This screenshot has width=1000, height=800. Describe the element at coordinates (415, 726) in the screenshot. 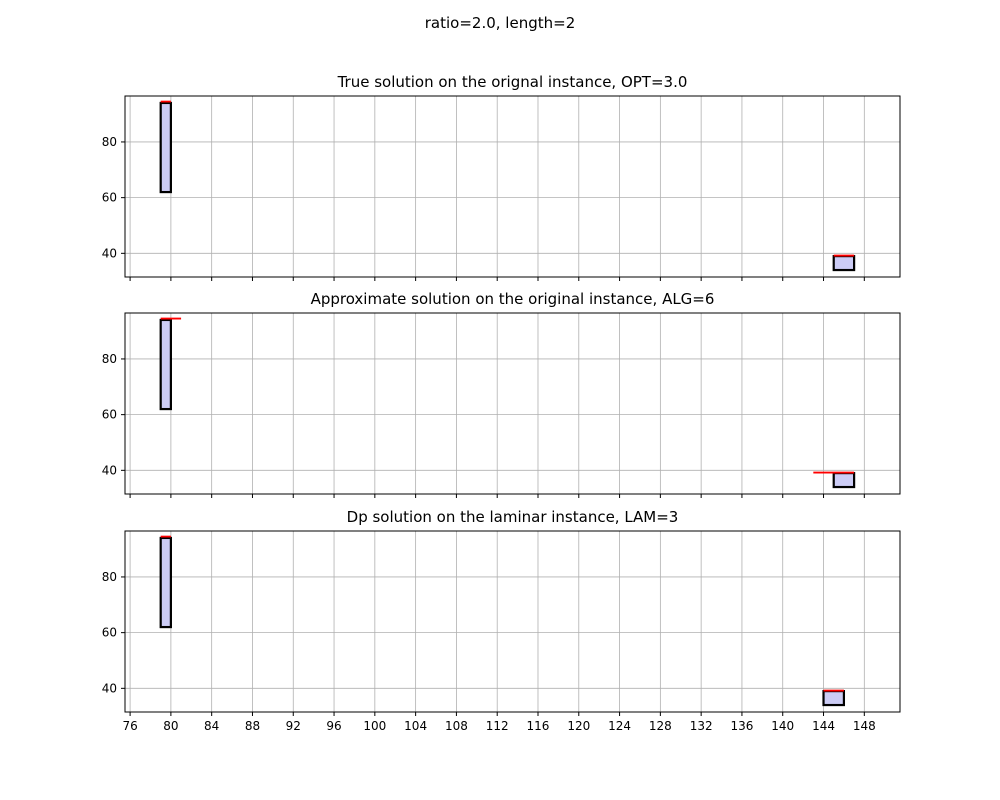

I see `x-tick-label: 104` at that location.